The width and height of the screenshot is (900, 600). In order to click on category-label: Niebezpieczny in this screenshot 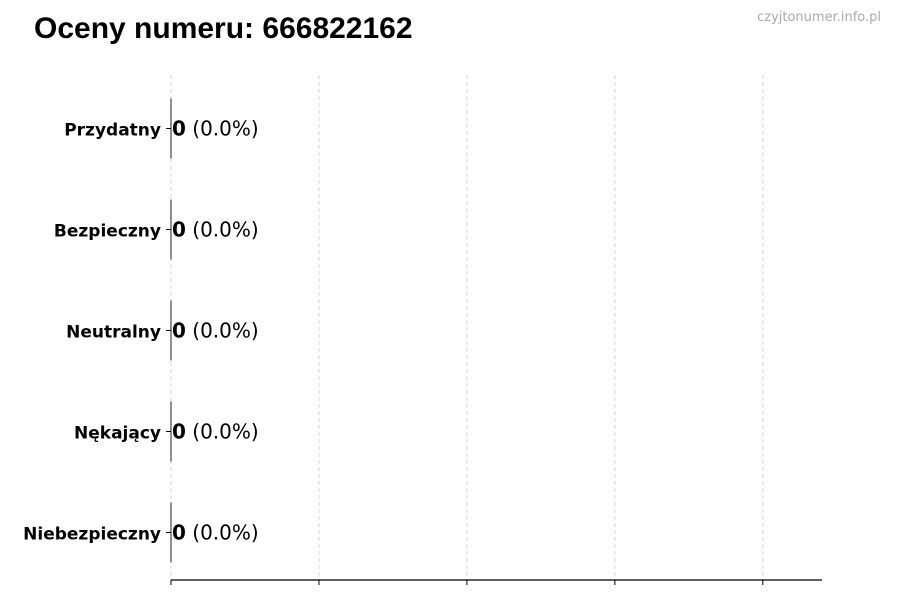, I will do `click(92, 535)`.